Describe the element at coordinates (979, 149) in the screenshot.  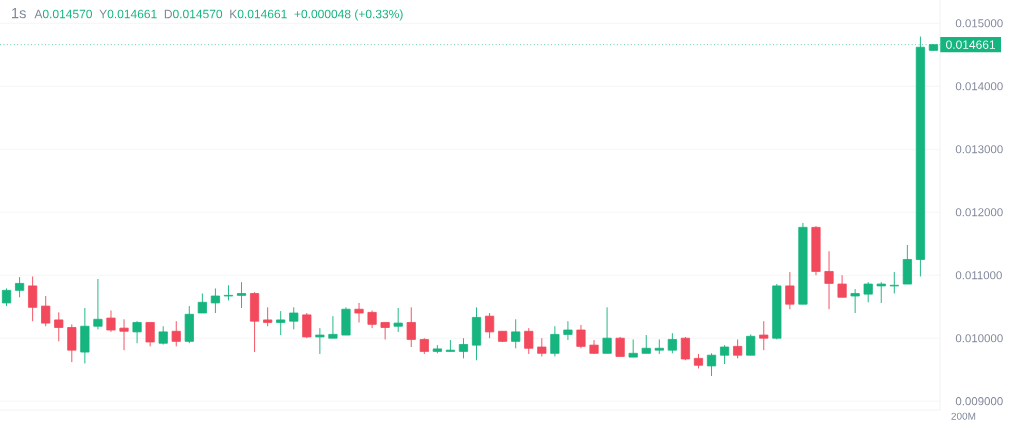
I see `y-tick-label: 0.013000` at that location.